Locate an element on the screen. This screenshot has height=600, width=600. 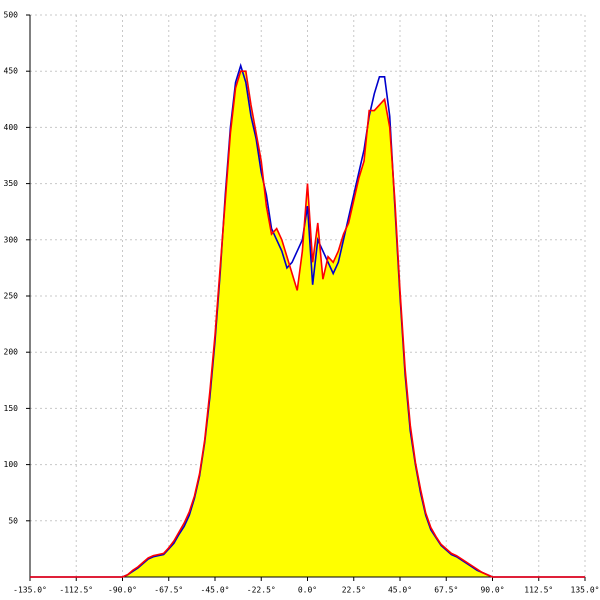
x-tick-label: 112.5° is located at coordinates (538, 590).